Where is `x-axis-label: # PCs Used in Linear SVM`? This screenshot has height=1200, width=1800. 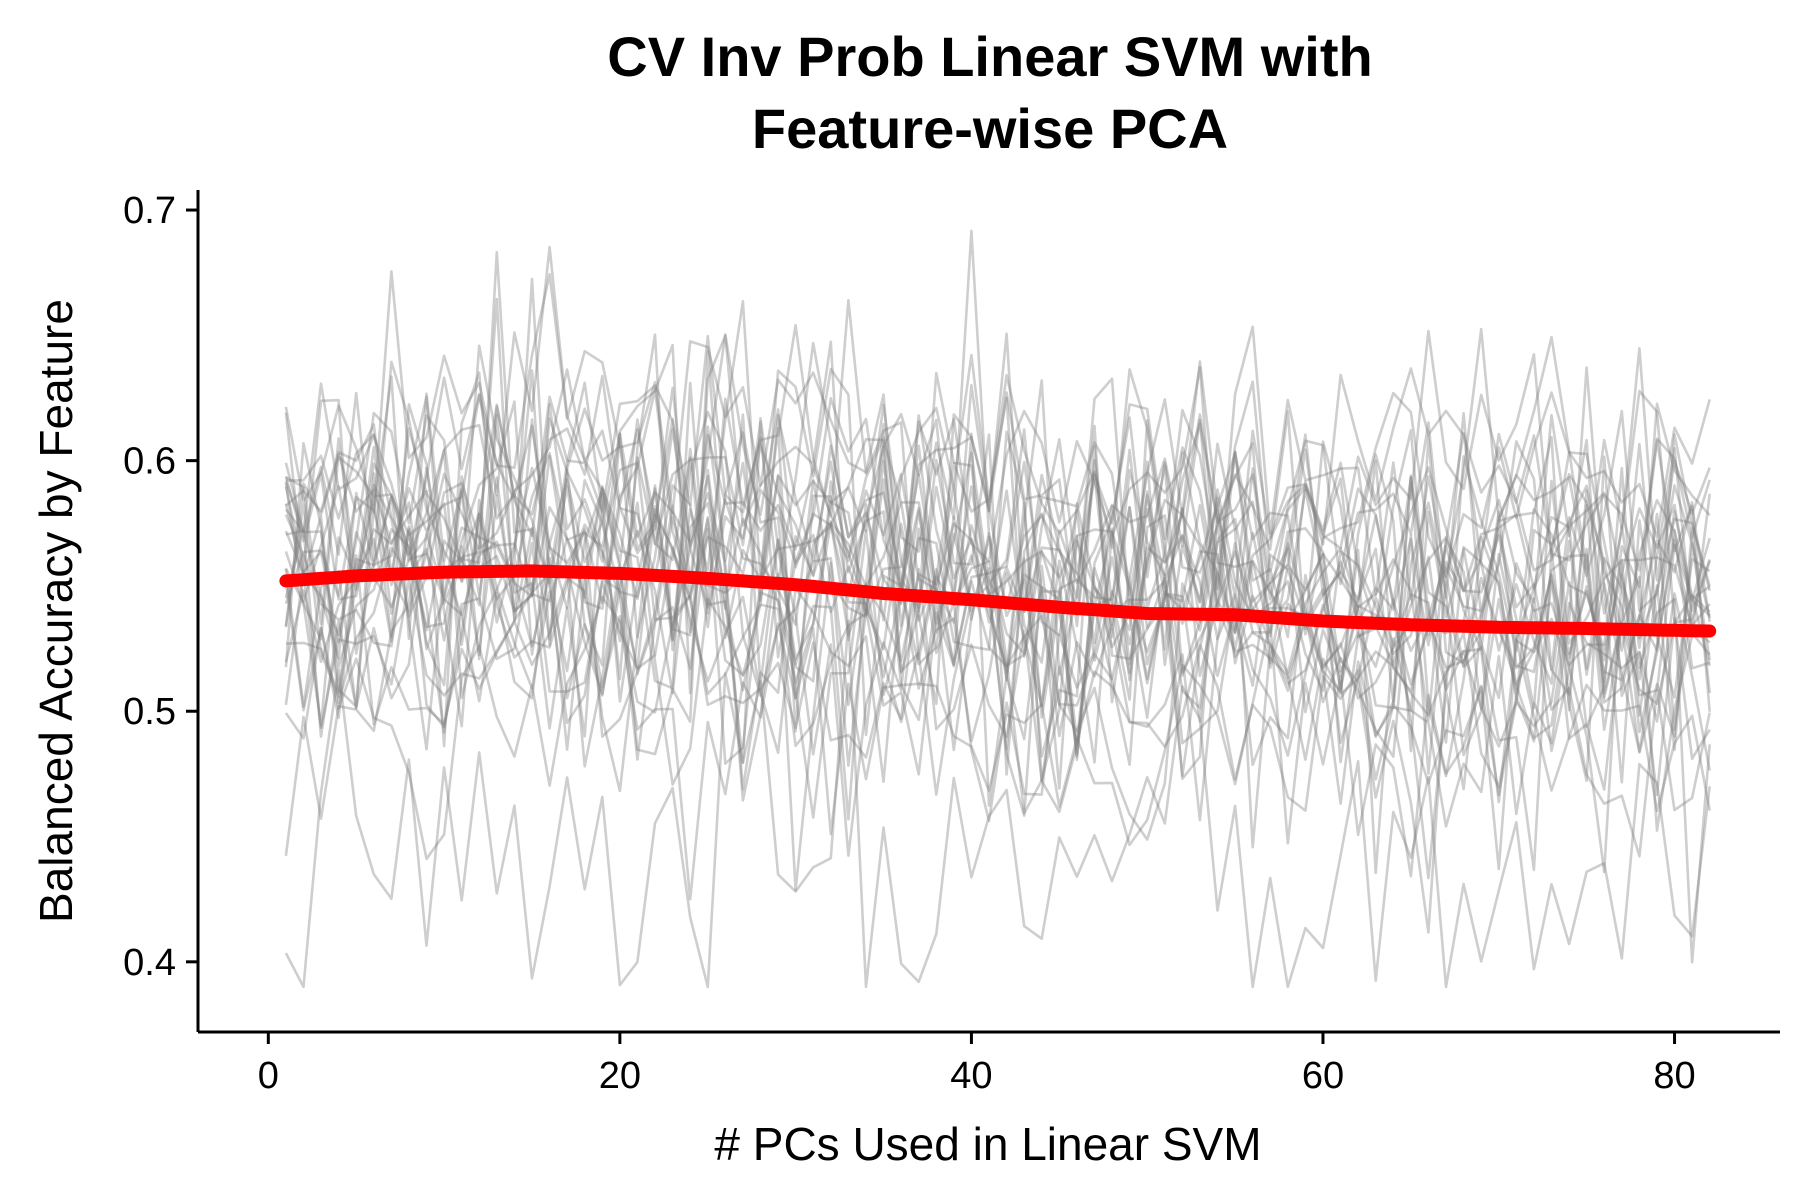
x-axis-label: # PCs Used in Linear SVM is located at coordinates (987, 1144).